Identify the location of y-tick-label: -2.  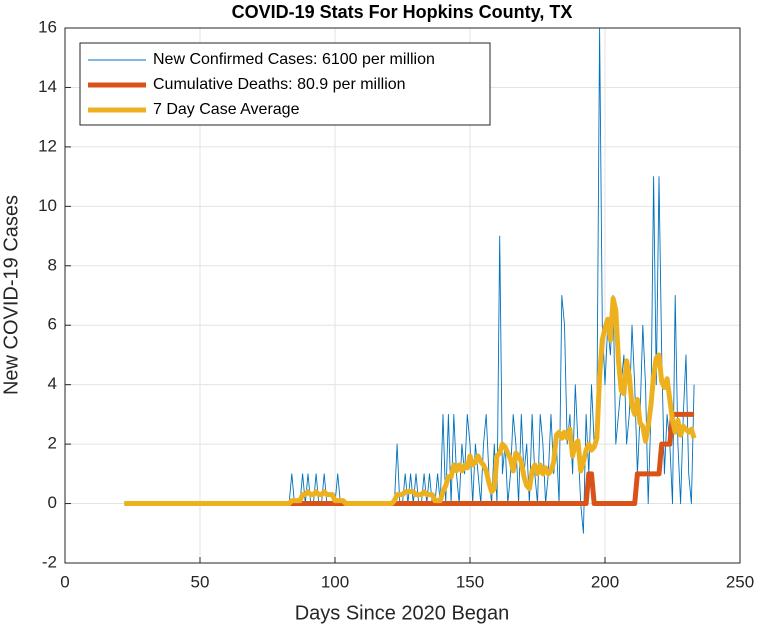
(49, 561).